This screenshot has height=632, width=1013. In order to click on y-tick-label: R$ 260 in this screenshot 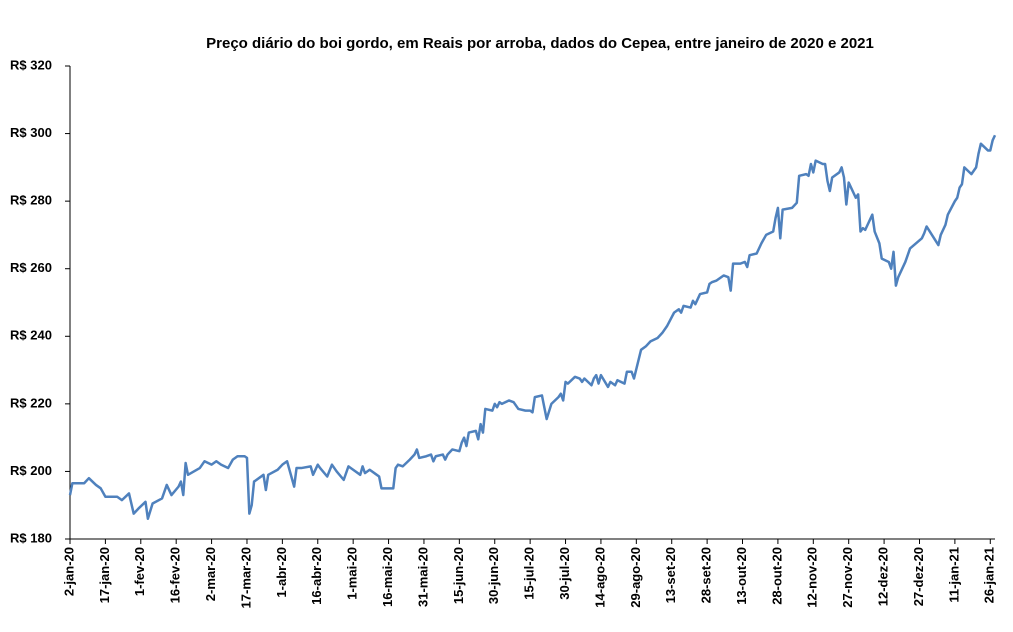, I will do `click(31, 267)`.